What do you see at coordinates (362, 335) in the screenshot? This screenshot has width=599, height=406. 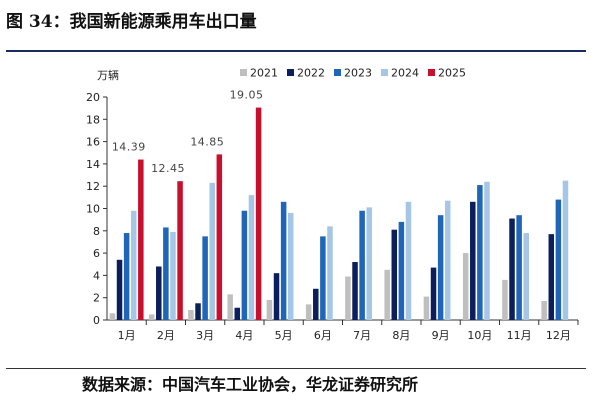 I see `x-tick-label: 7月` at bounding box center [362, 335].